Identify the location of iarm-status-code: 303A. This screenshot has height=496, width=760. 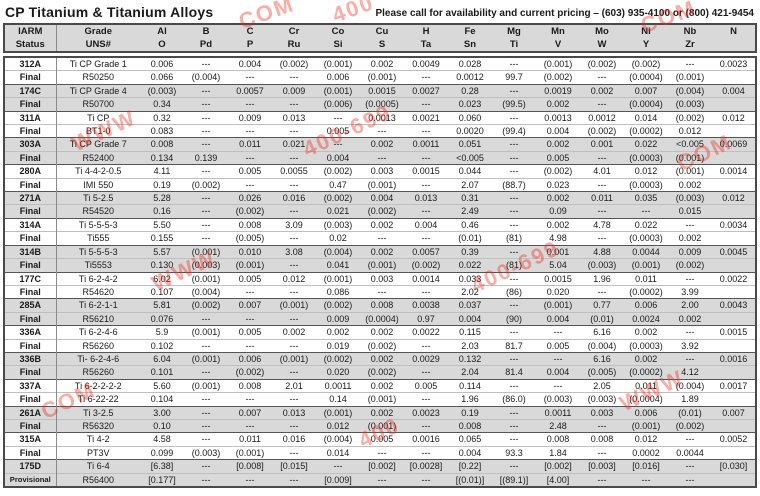
(30, 144).